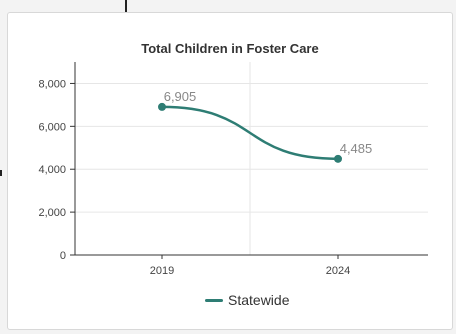 The height and width of the screenshot is (334, 456). What do you see at coordinates (230, 48) in the screenshot?
I see `chart-title: Total Children in Foster Care` at bounding box center [230, 48].